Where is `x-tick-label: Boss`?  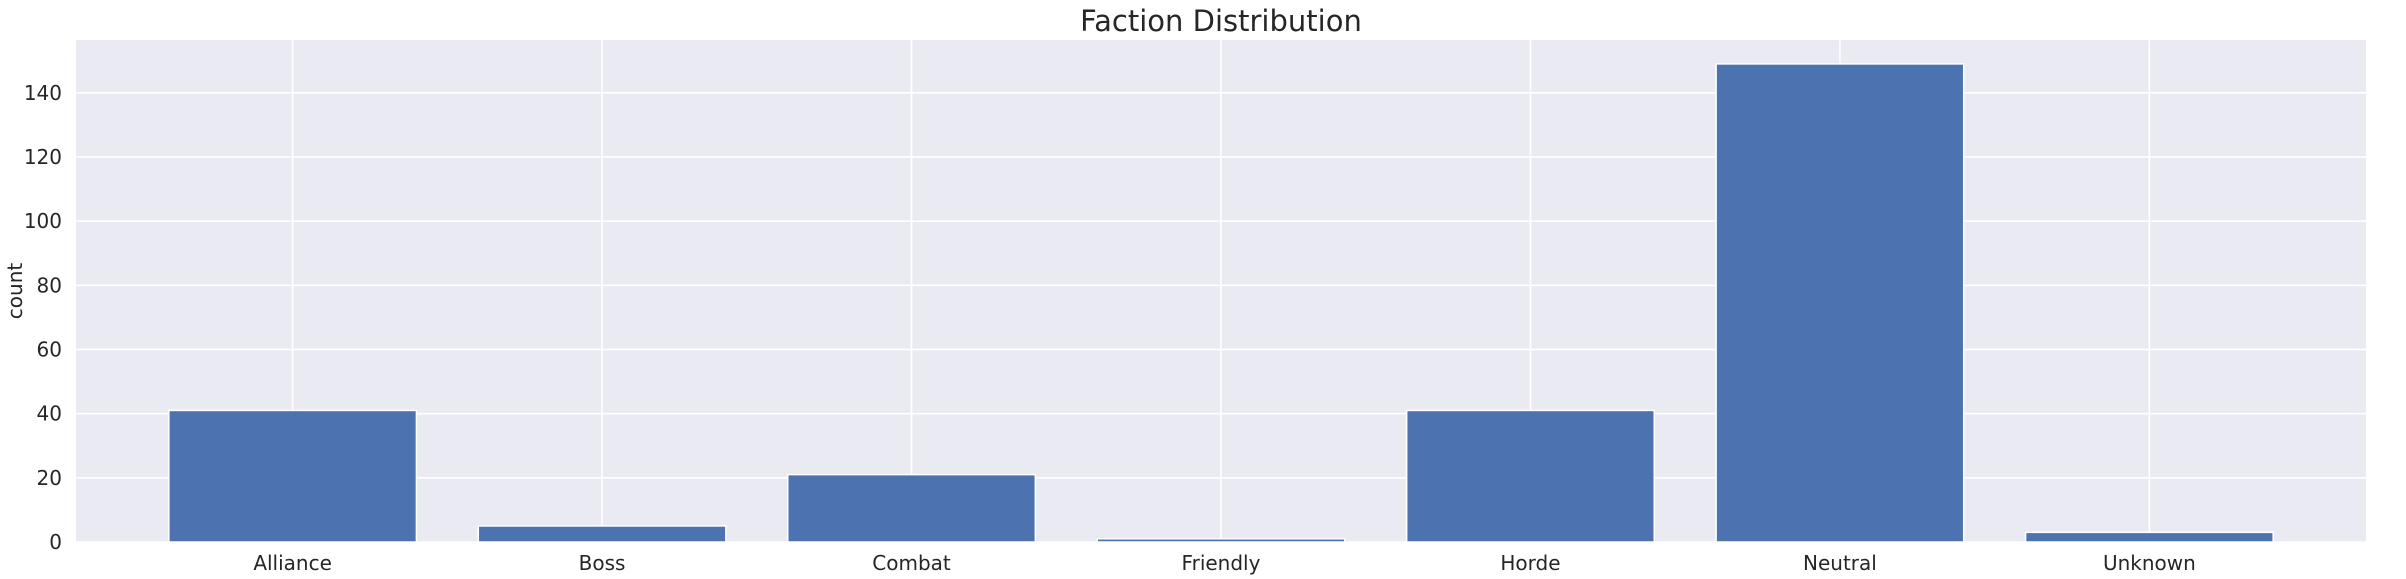 x-tick-label: Boss is located at coordinates (602, 563).